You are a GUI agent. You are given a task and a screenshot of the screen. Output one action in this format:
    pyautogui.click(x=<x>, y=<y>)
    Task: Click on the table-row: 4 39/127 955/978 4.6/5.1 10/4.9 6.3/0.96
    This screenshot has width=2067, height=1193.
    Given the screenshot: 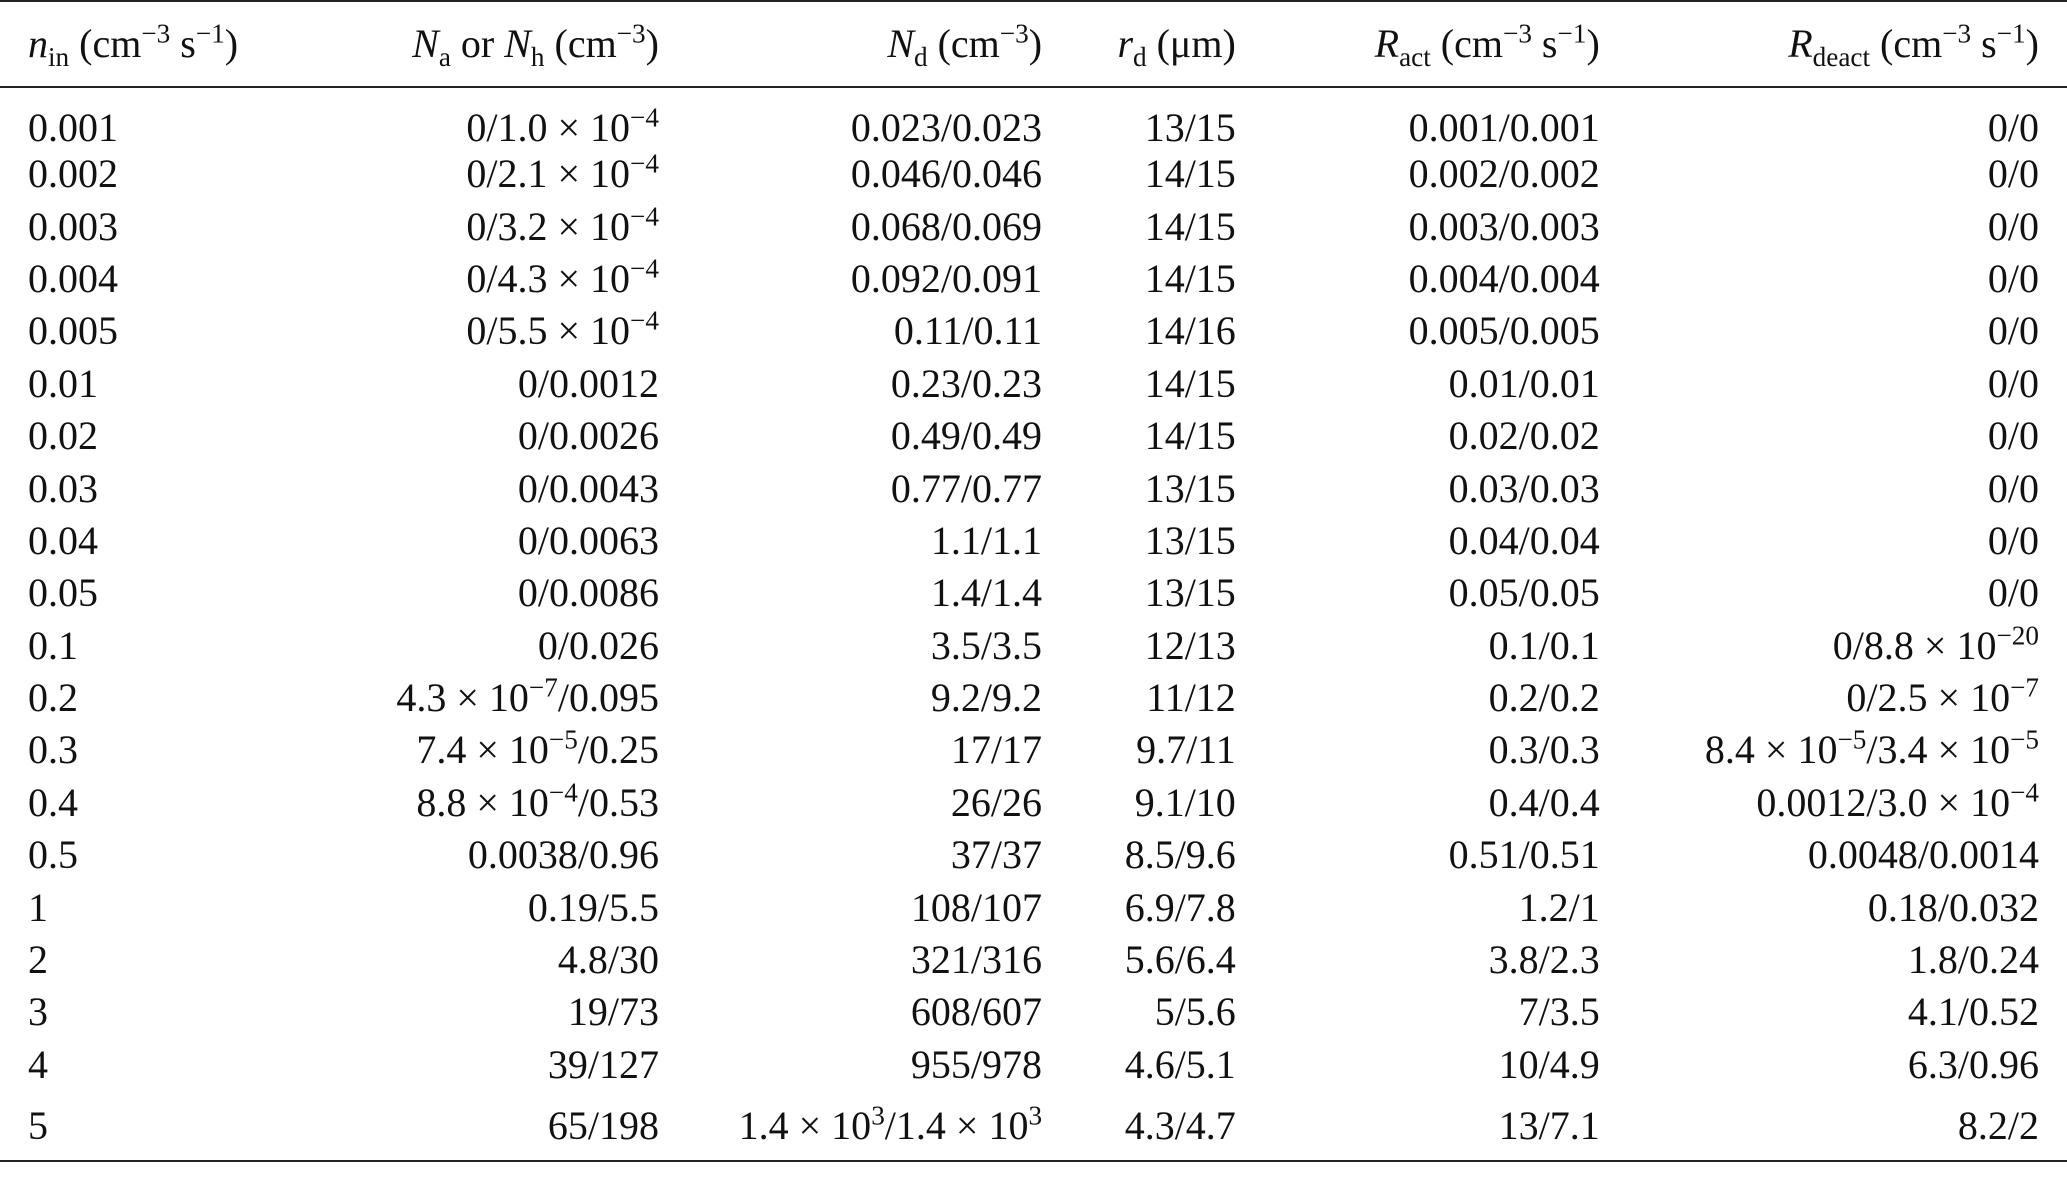 What is the action you would take?
    pyautogui.click(x=1033, y=1065)
    